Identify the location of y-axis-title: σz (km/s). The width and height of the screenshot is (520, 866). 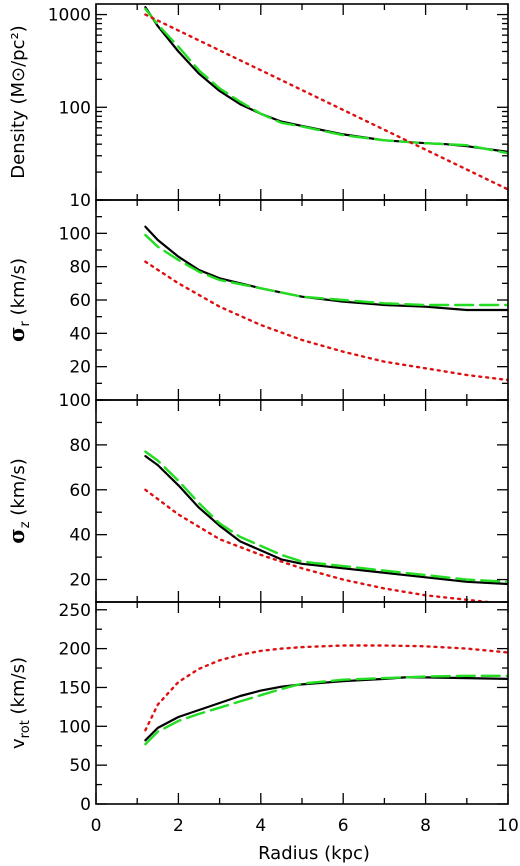
(18, 500).